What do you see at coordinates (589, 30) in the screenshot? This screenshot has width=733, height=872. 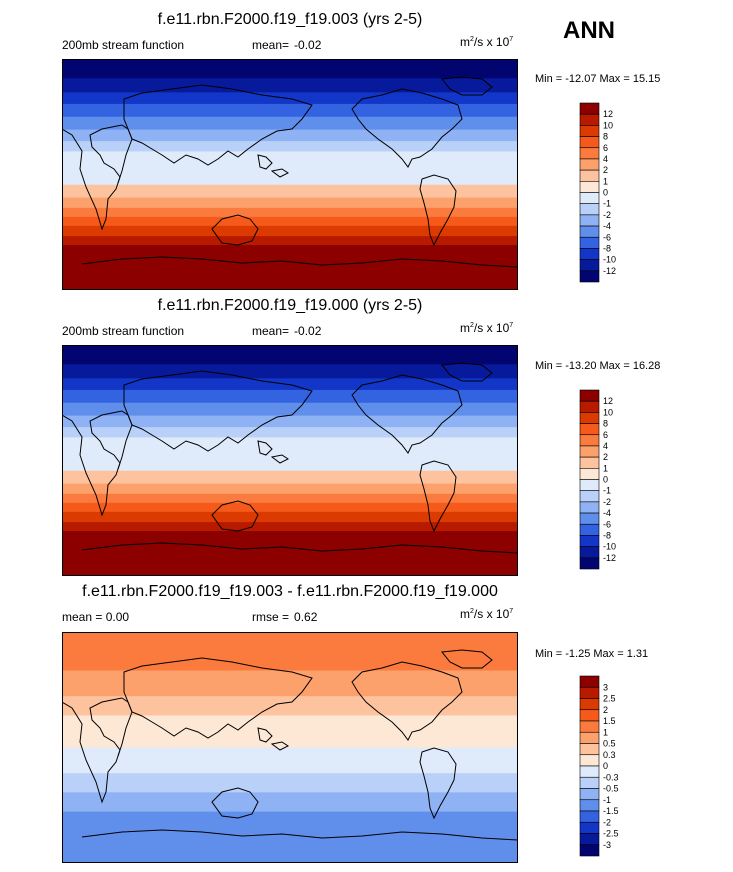 I see `season-label: ANN` at bounding box center [589, 30].